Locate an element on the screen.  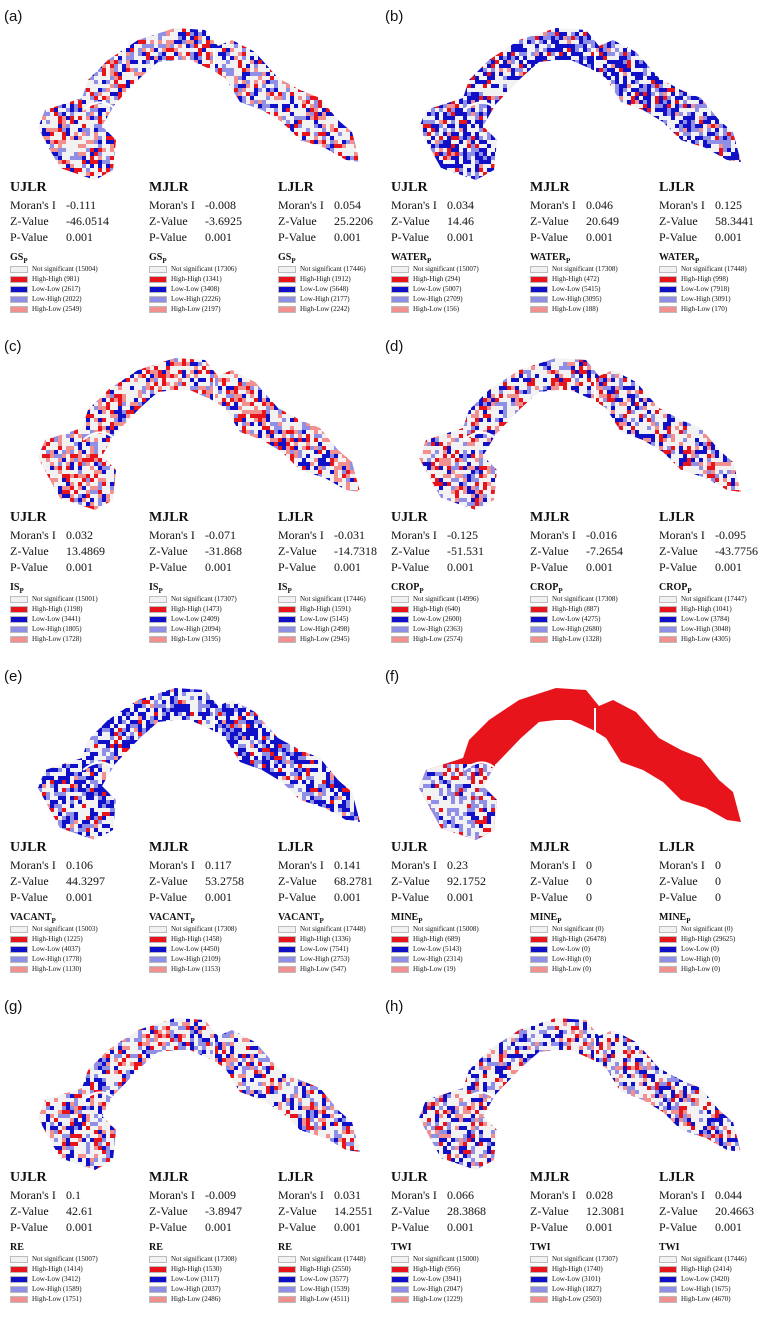
stat-row: Moran's I -0.031 is located at coordinates (340, 536).